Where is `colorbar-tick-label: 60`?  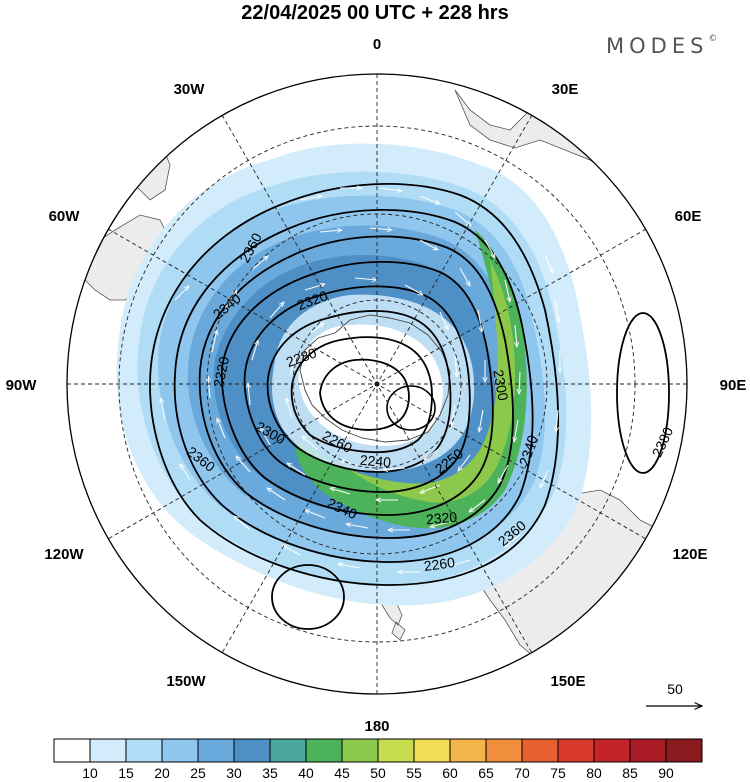
colorbar-tick-label: 60 is located at coordinates (450, 773).